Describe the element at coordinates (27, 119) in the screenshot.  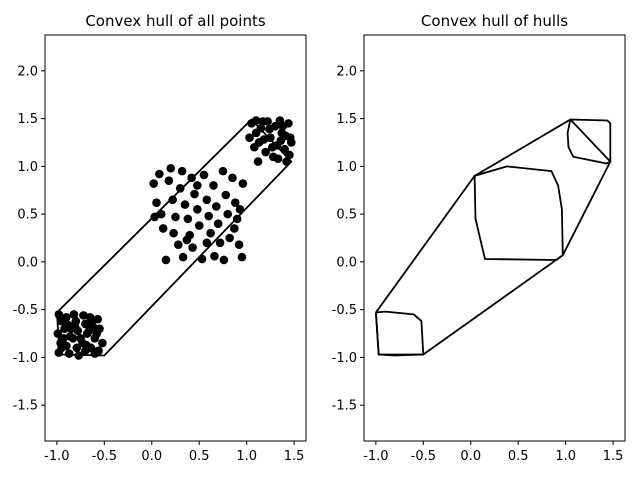
I see `y-tick-label: 1.5` at that location.